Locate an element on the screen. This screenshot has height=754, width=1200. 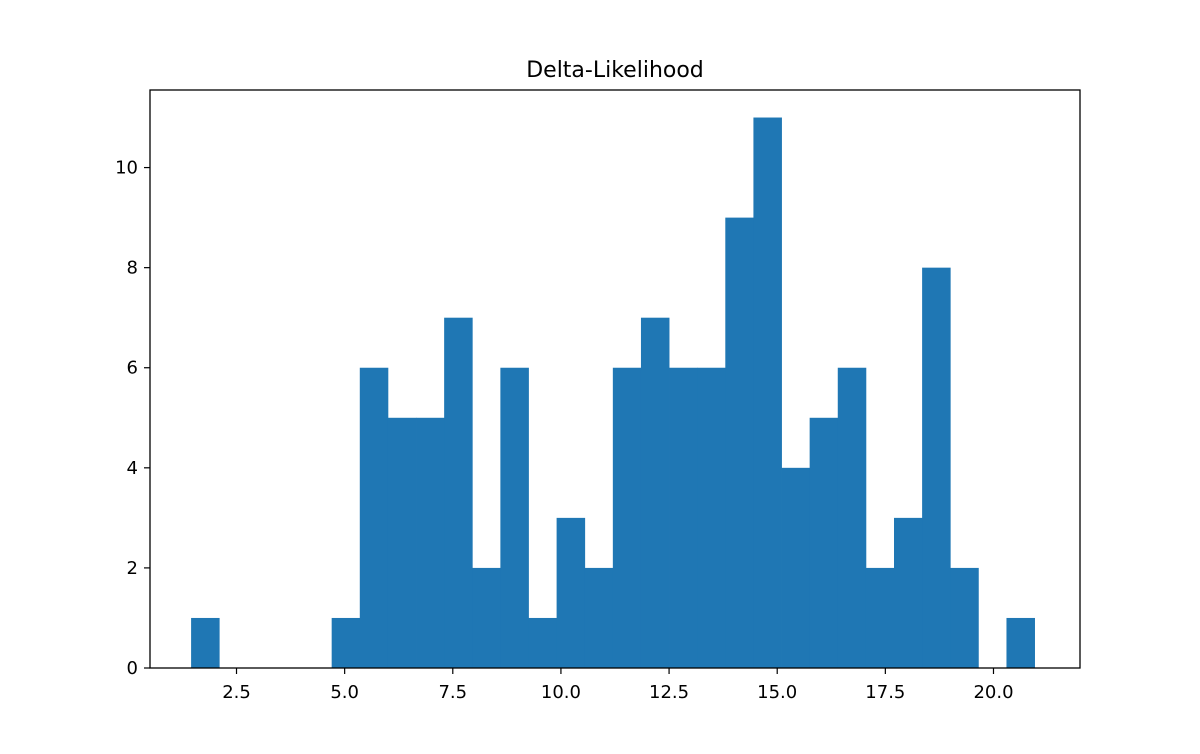
y-tick-label: 4 is located at coordinates (132, 468).